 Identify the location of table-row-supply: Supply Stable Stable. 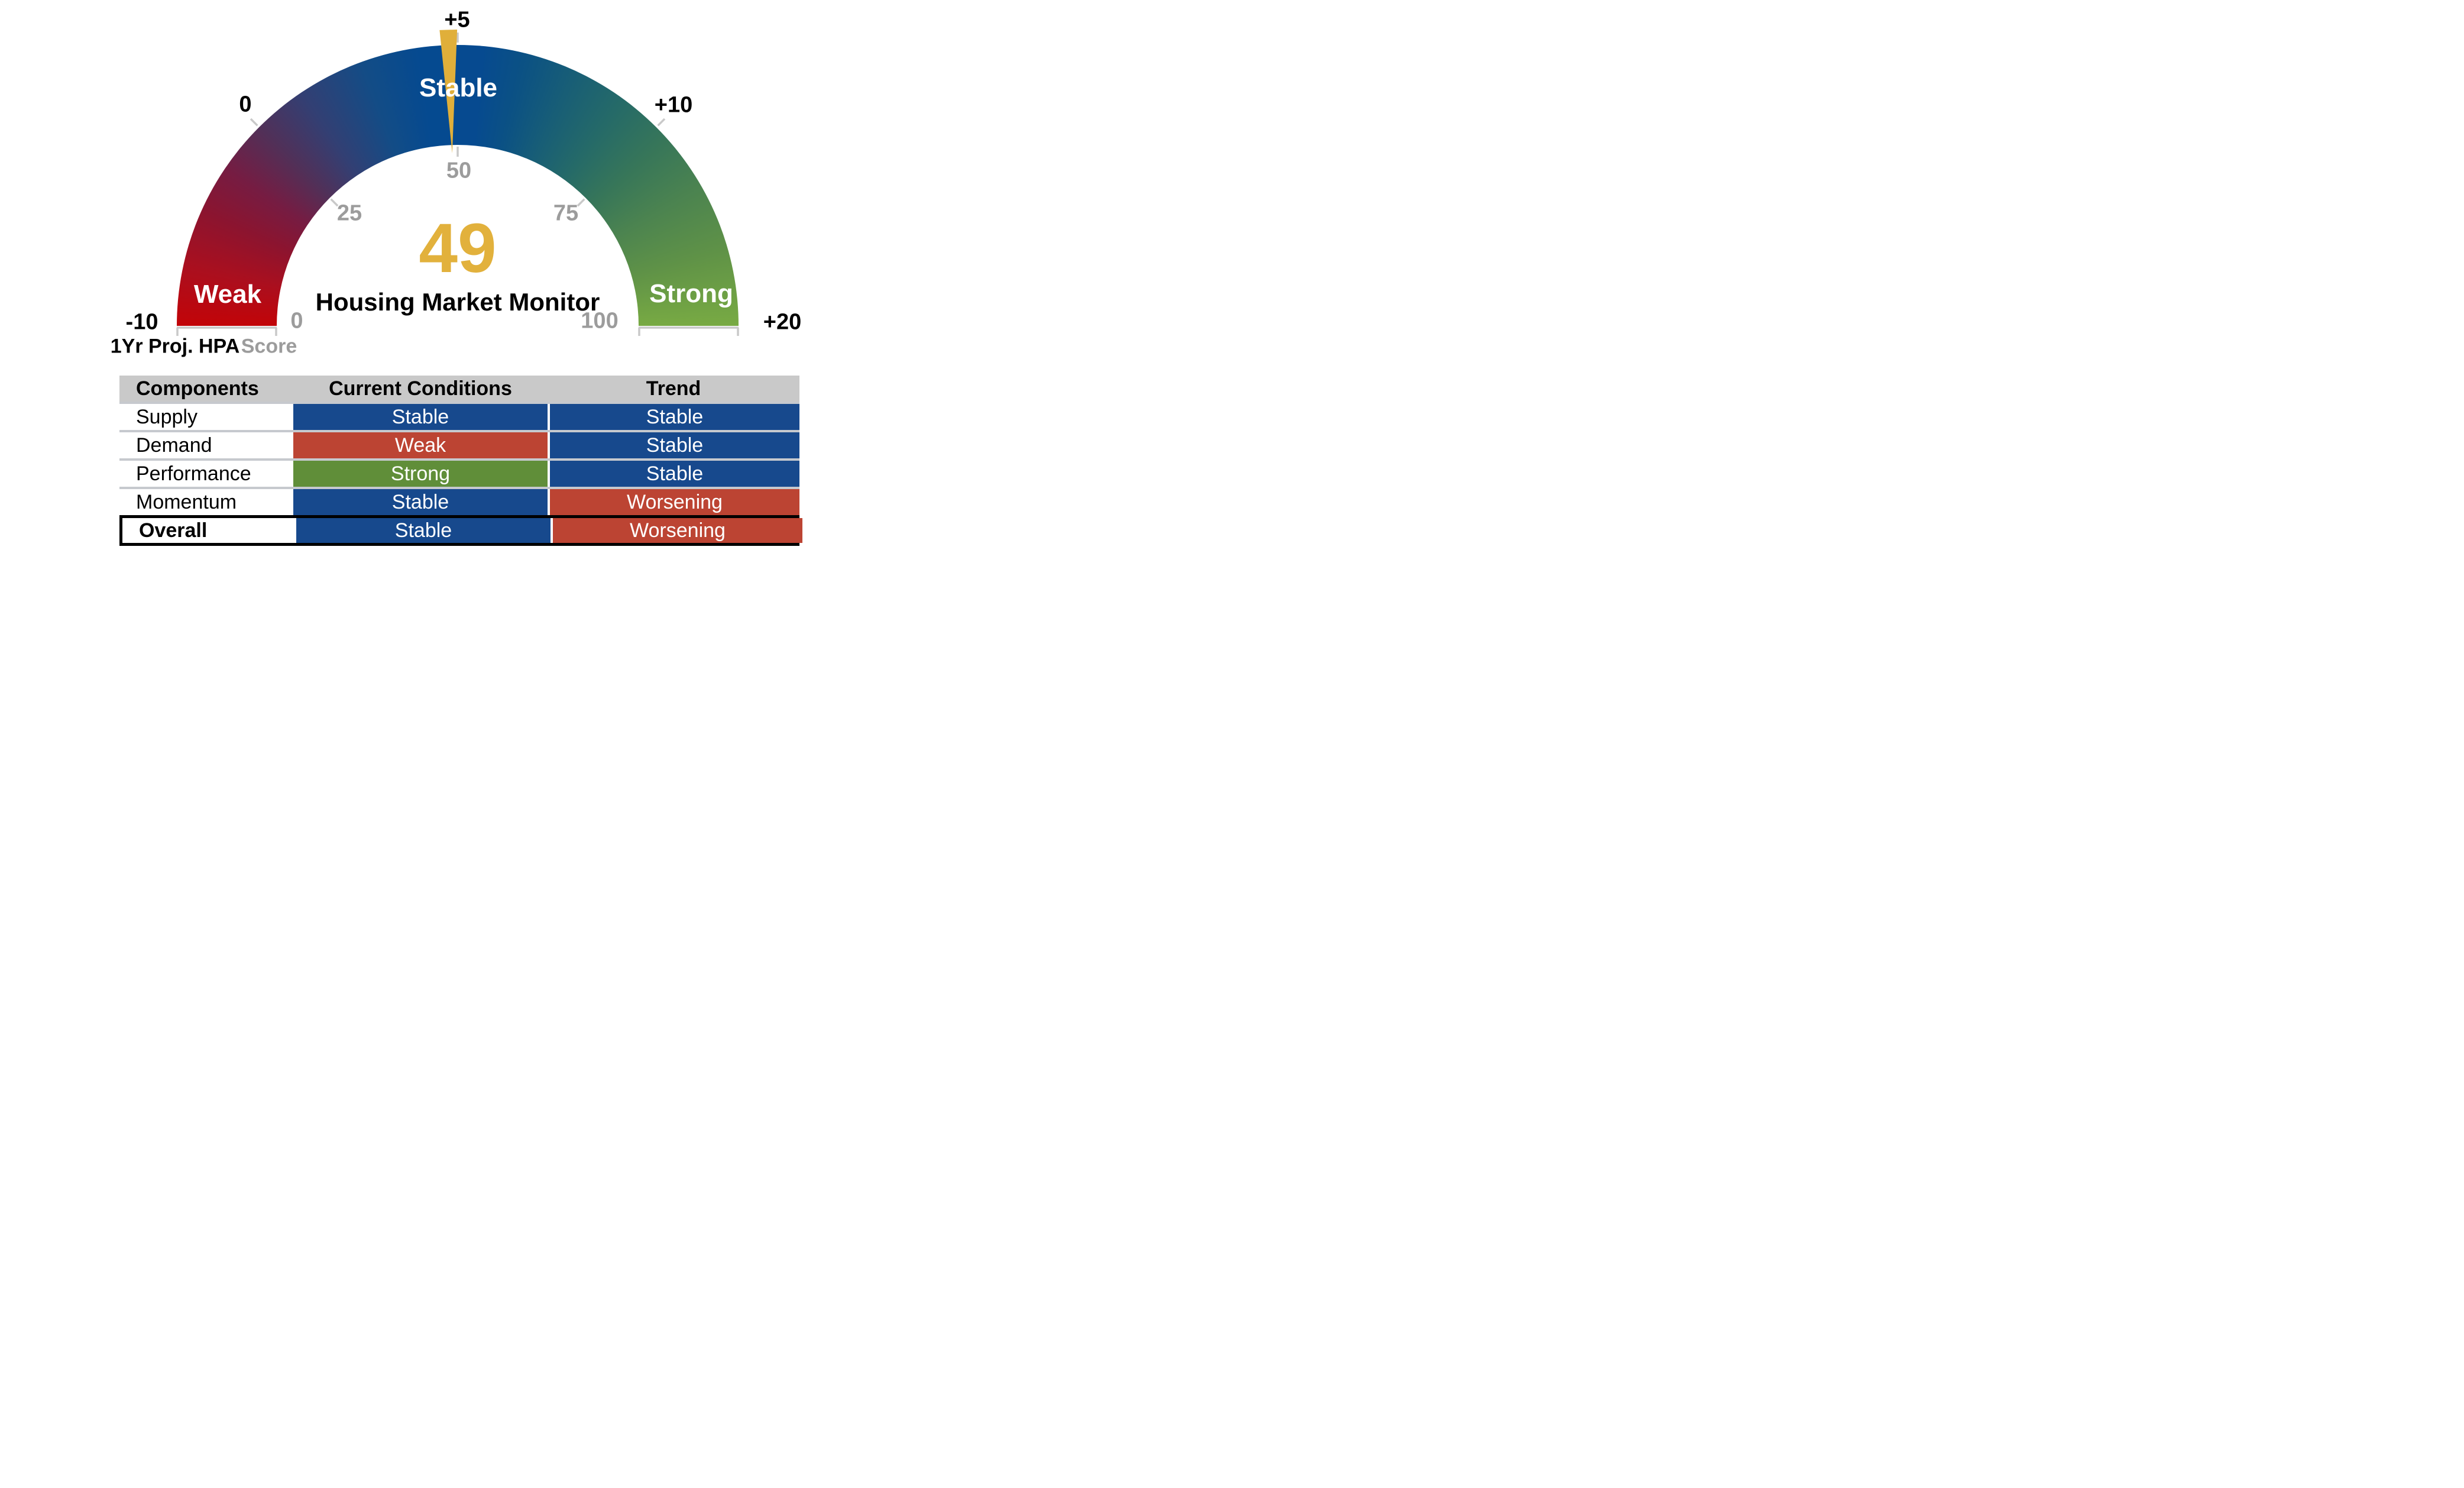
(459, 416).